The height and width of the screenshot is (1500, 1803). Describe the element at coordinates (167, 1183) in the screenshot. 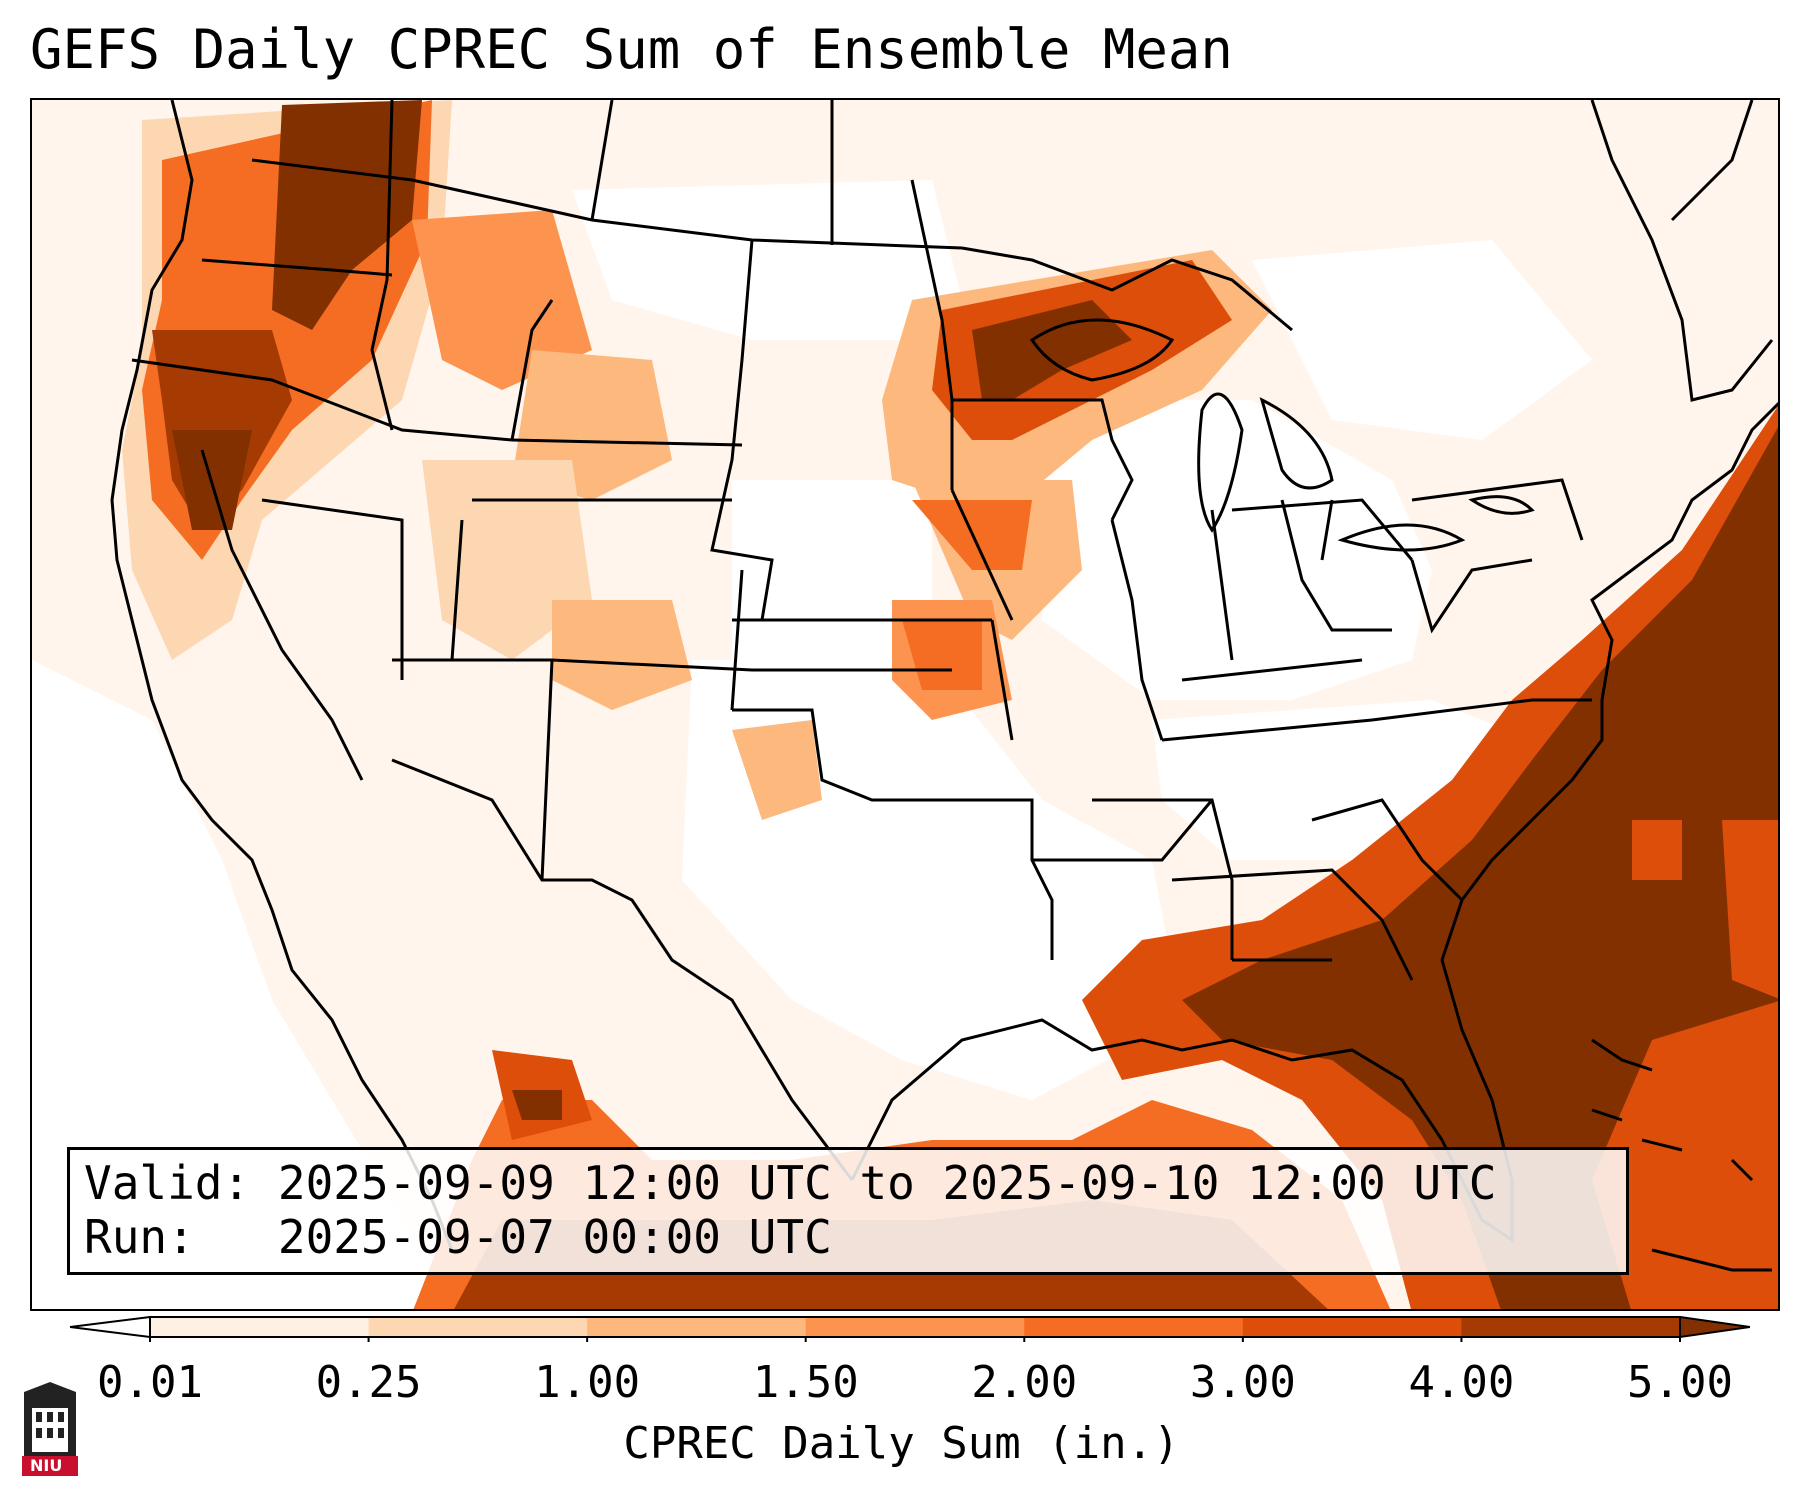

I see `valid-label: Valid:` at that location.